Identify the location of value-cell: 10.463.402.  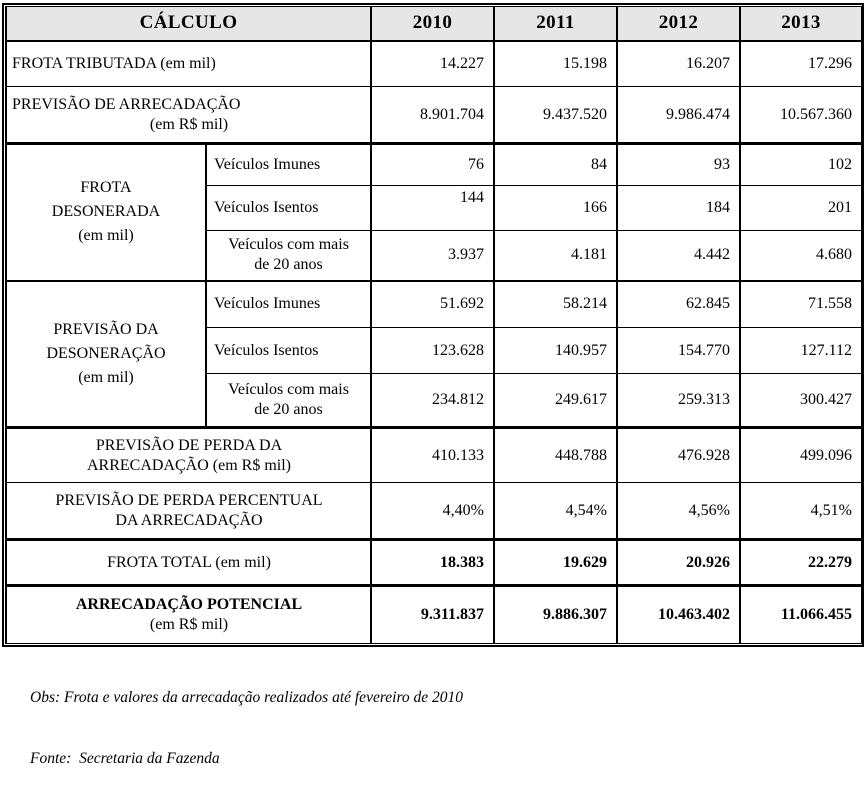
(678, 614).